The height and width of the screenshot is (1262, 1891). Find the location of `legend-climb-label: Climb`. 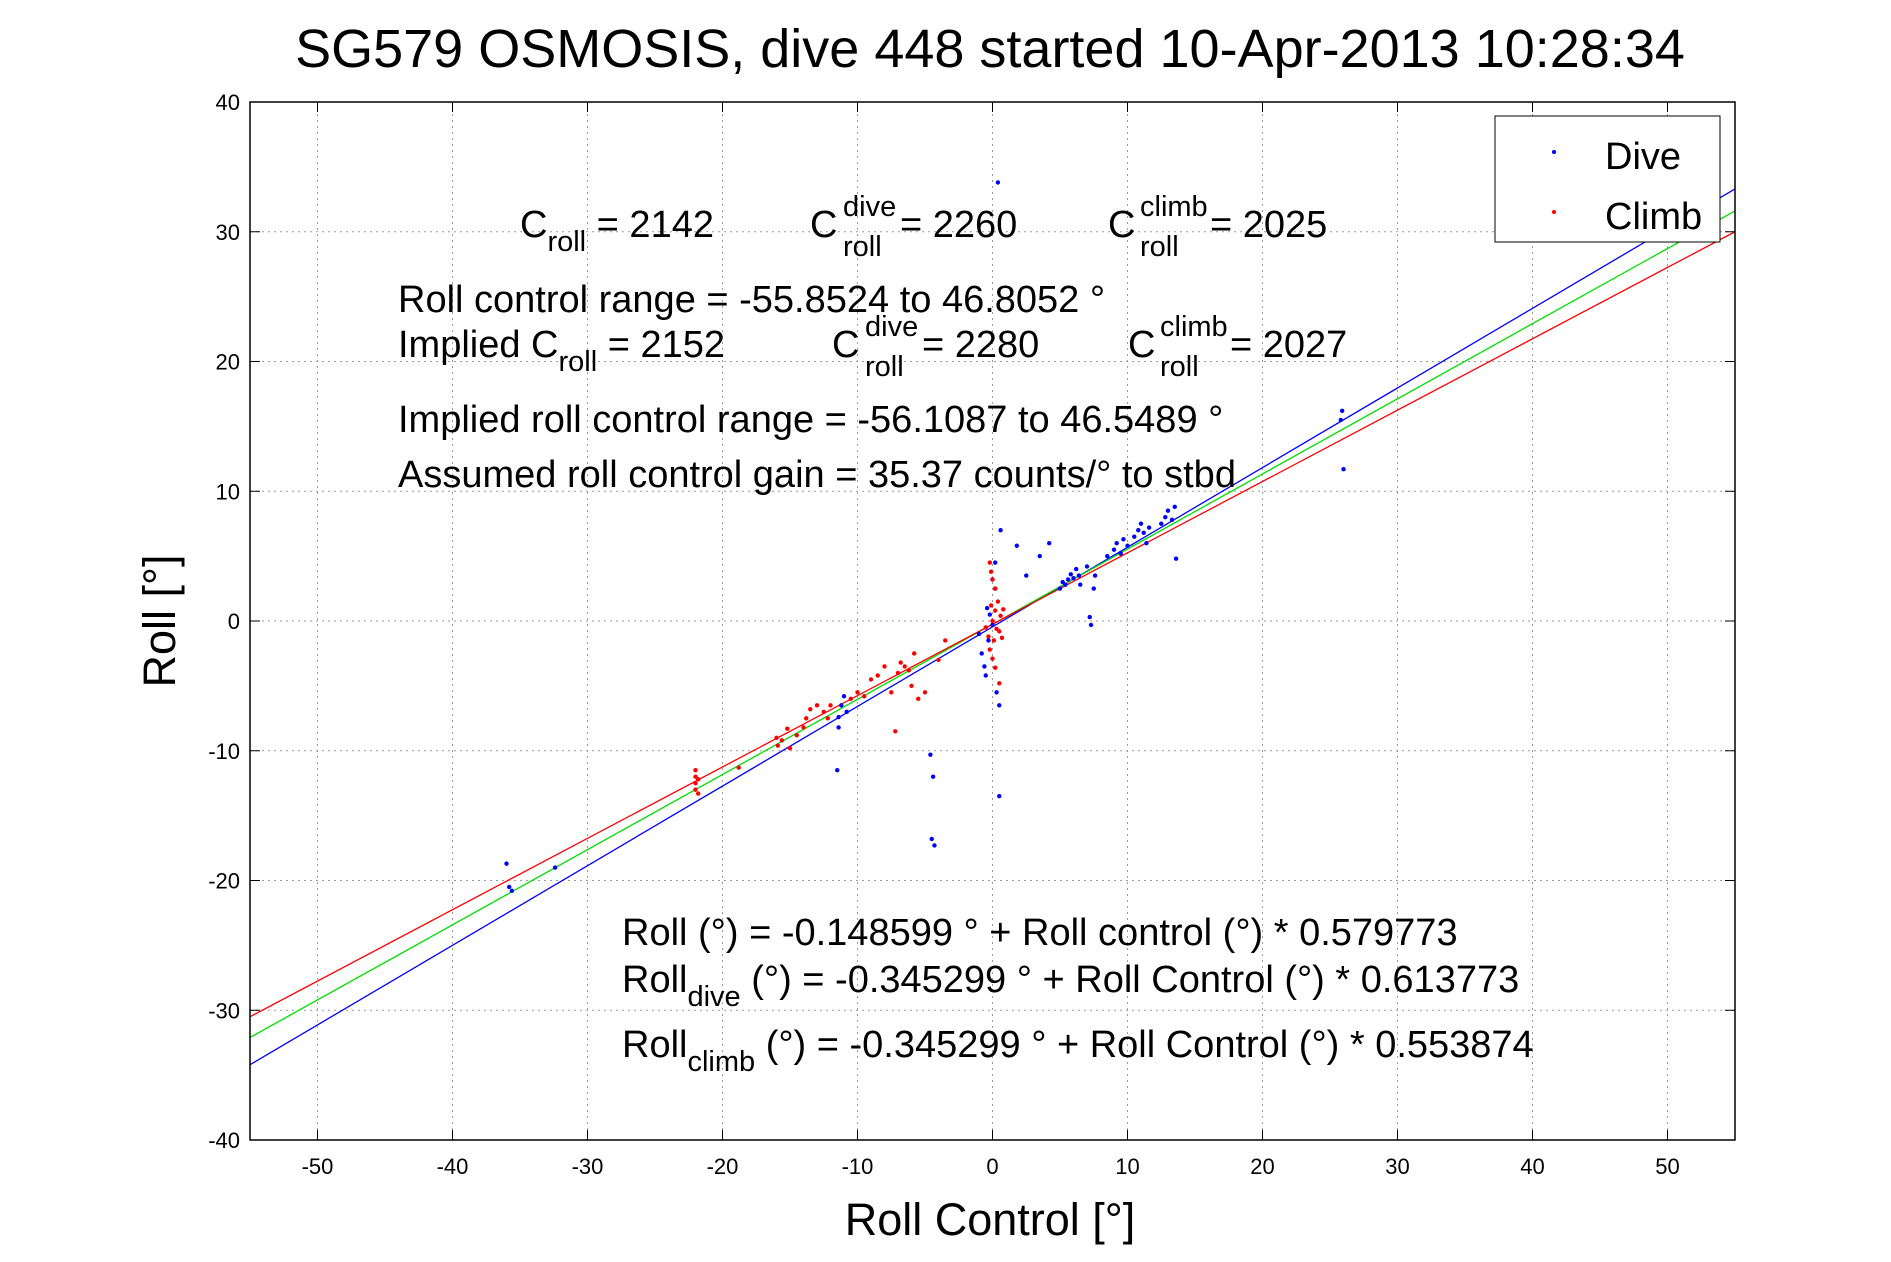

legend-climb-label: Climb is located at coordinates (1653, 217).